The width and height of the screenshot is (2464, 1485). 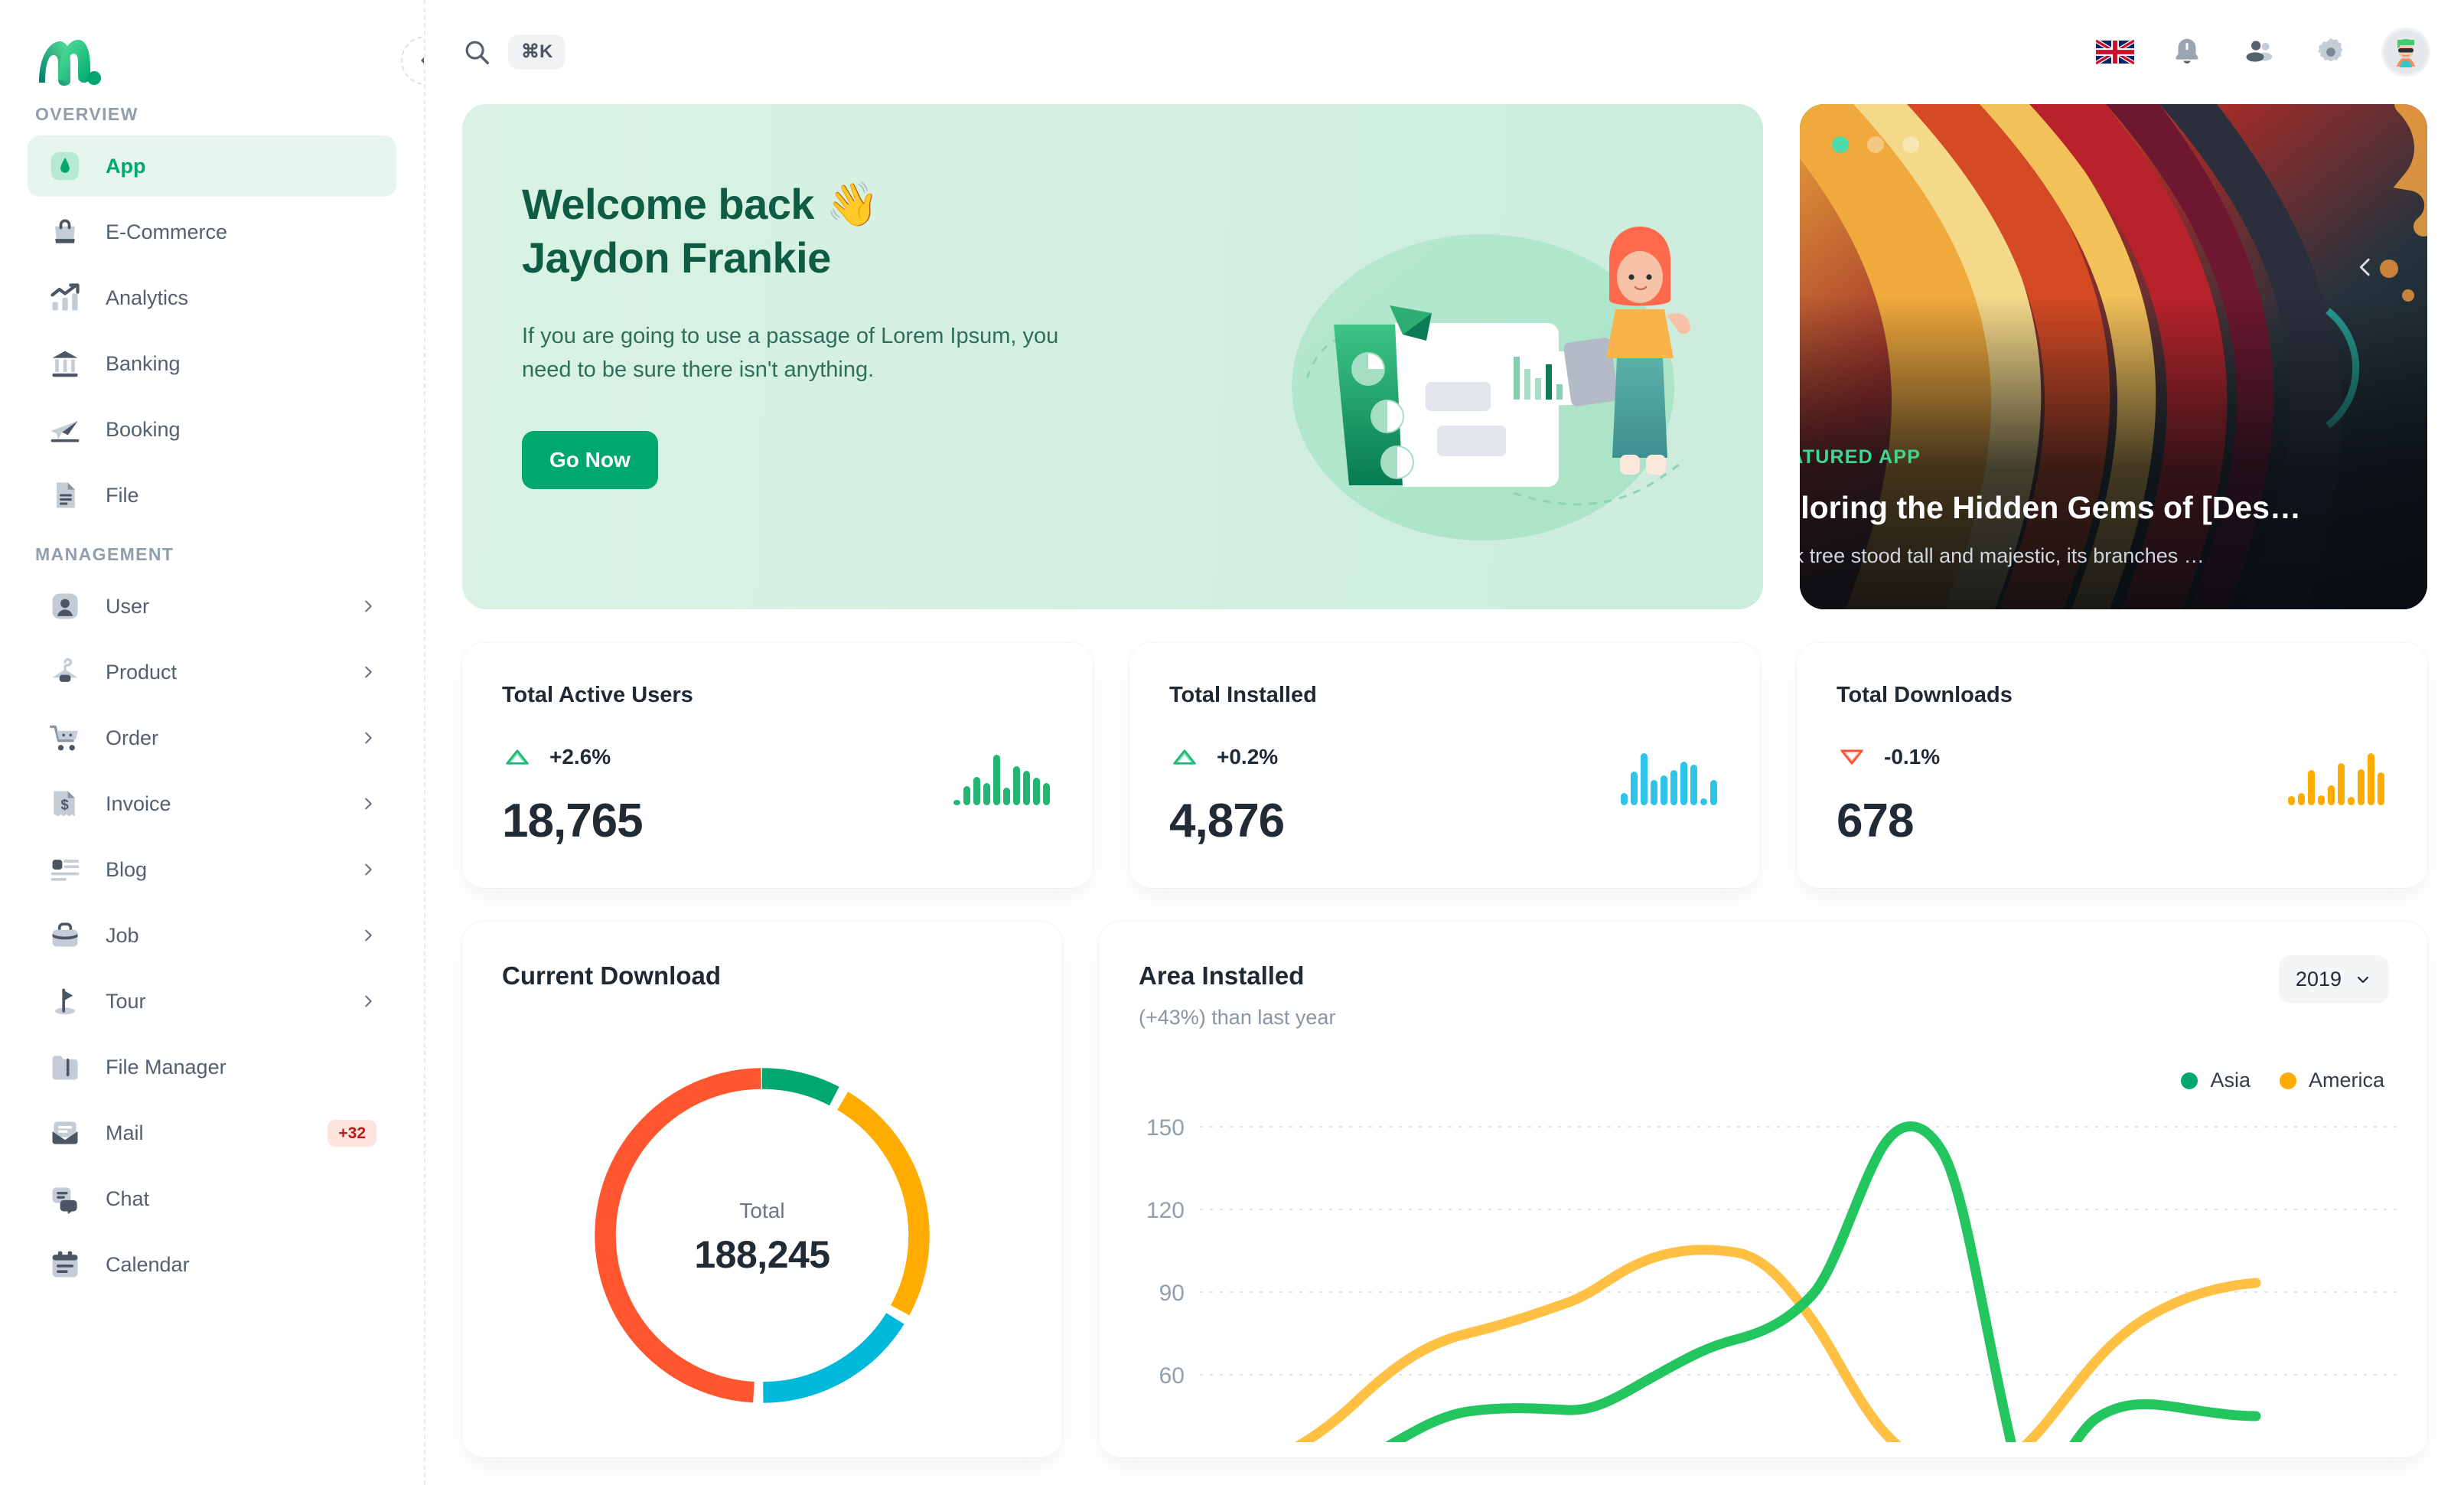 What do you see at coordinates (2287, 1080) in the screenshot?
I see `legend-bullet-america` at bounding box center [2287, 1080].